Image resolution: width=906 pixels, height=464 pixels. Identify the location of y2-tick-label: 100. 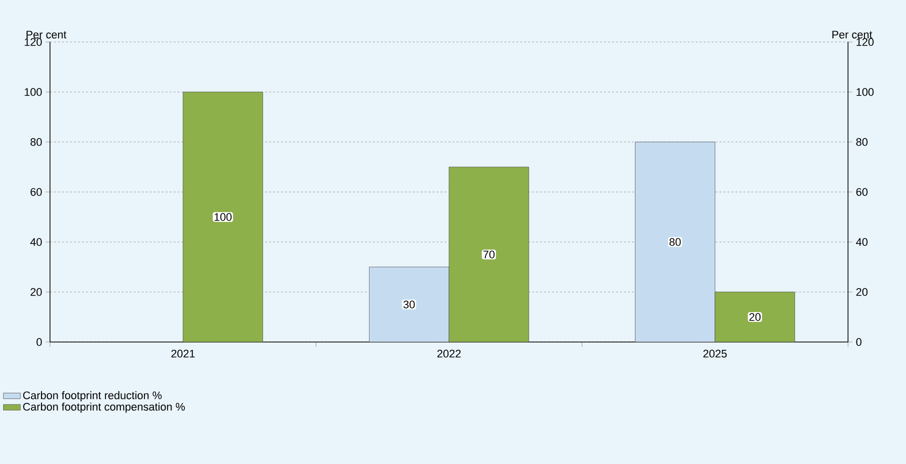
(865, 92).